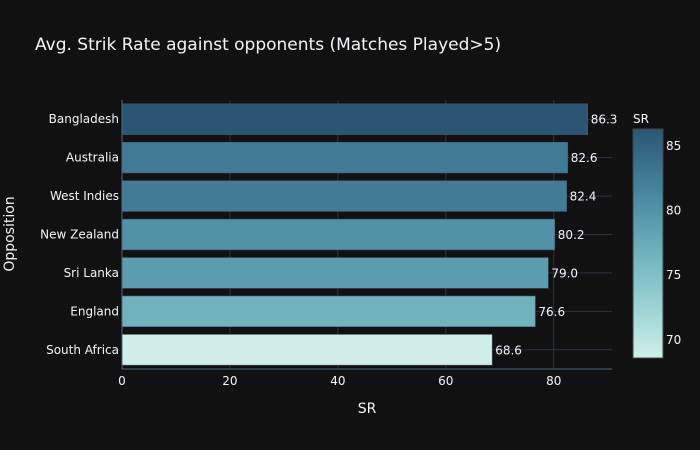 The height and width of the screenshot is (450, 700). Describe the element at coordinates (584, 158) in the screenshot. I see `data-label: 82.6` at that location.